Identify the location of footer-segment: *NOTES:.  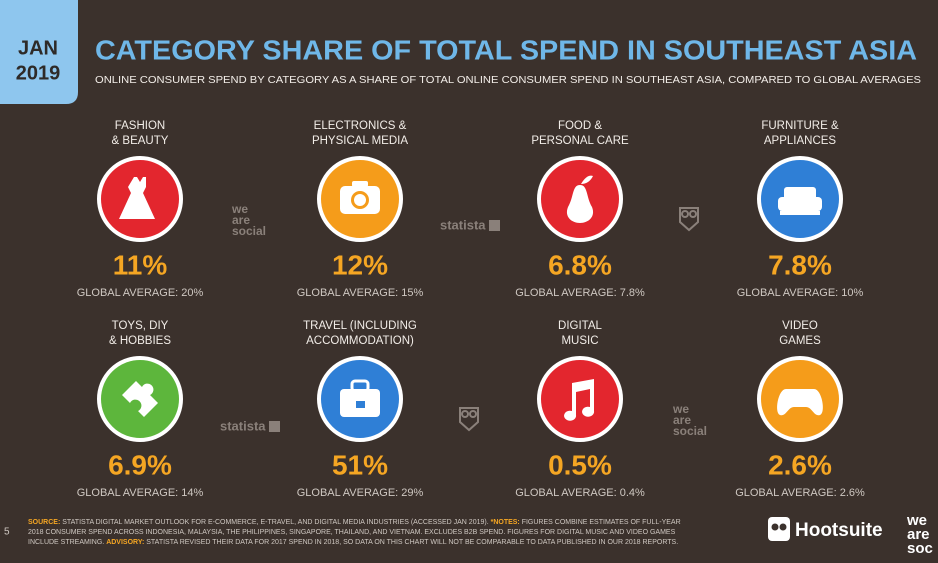
(505, 522).